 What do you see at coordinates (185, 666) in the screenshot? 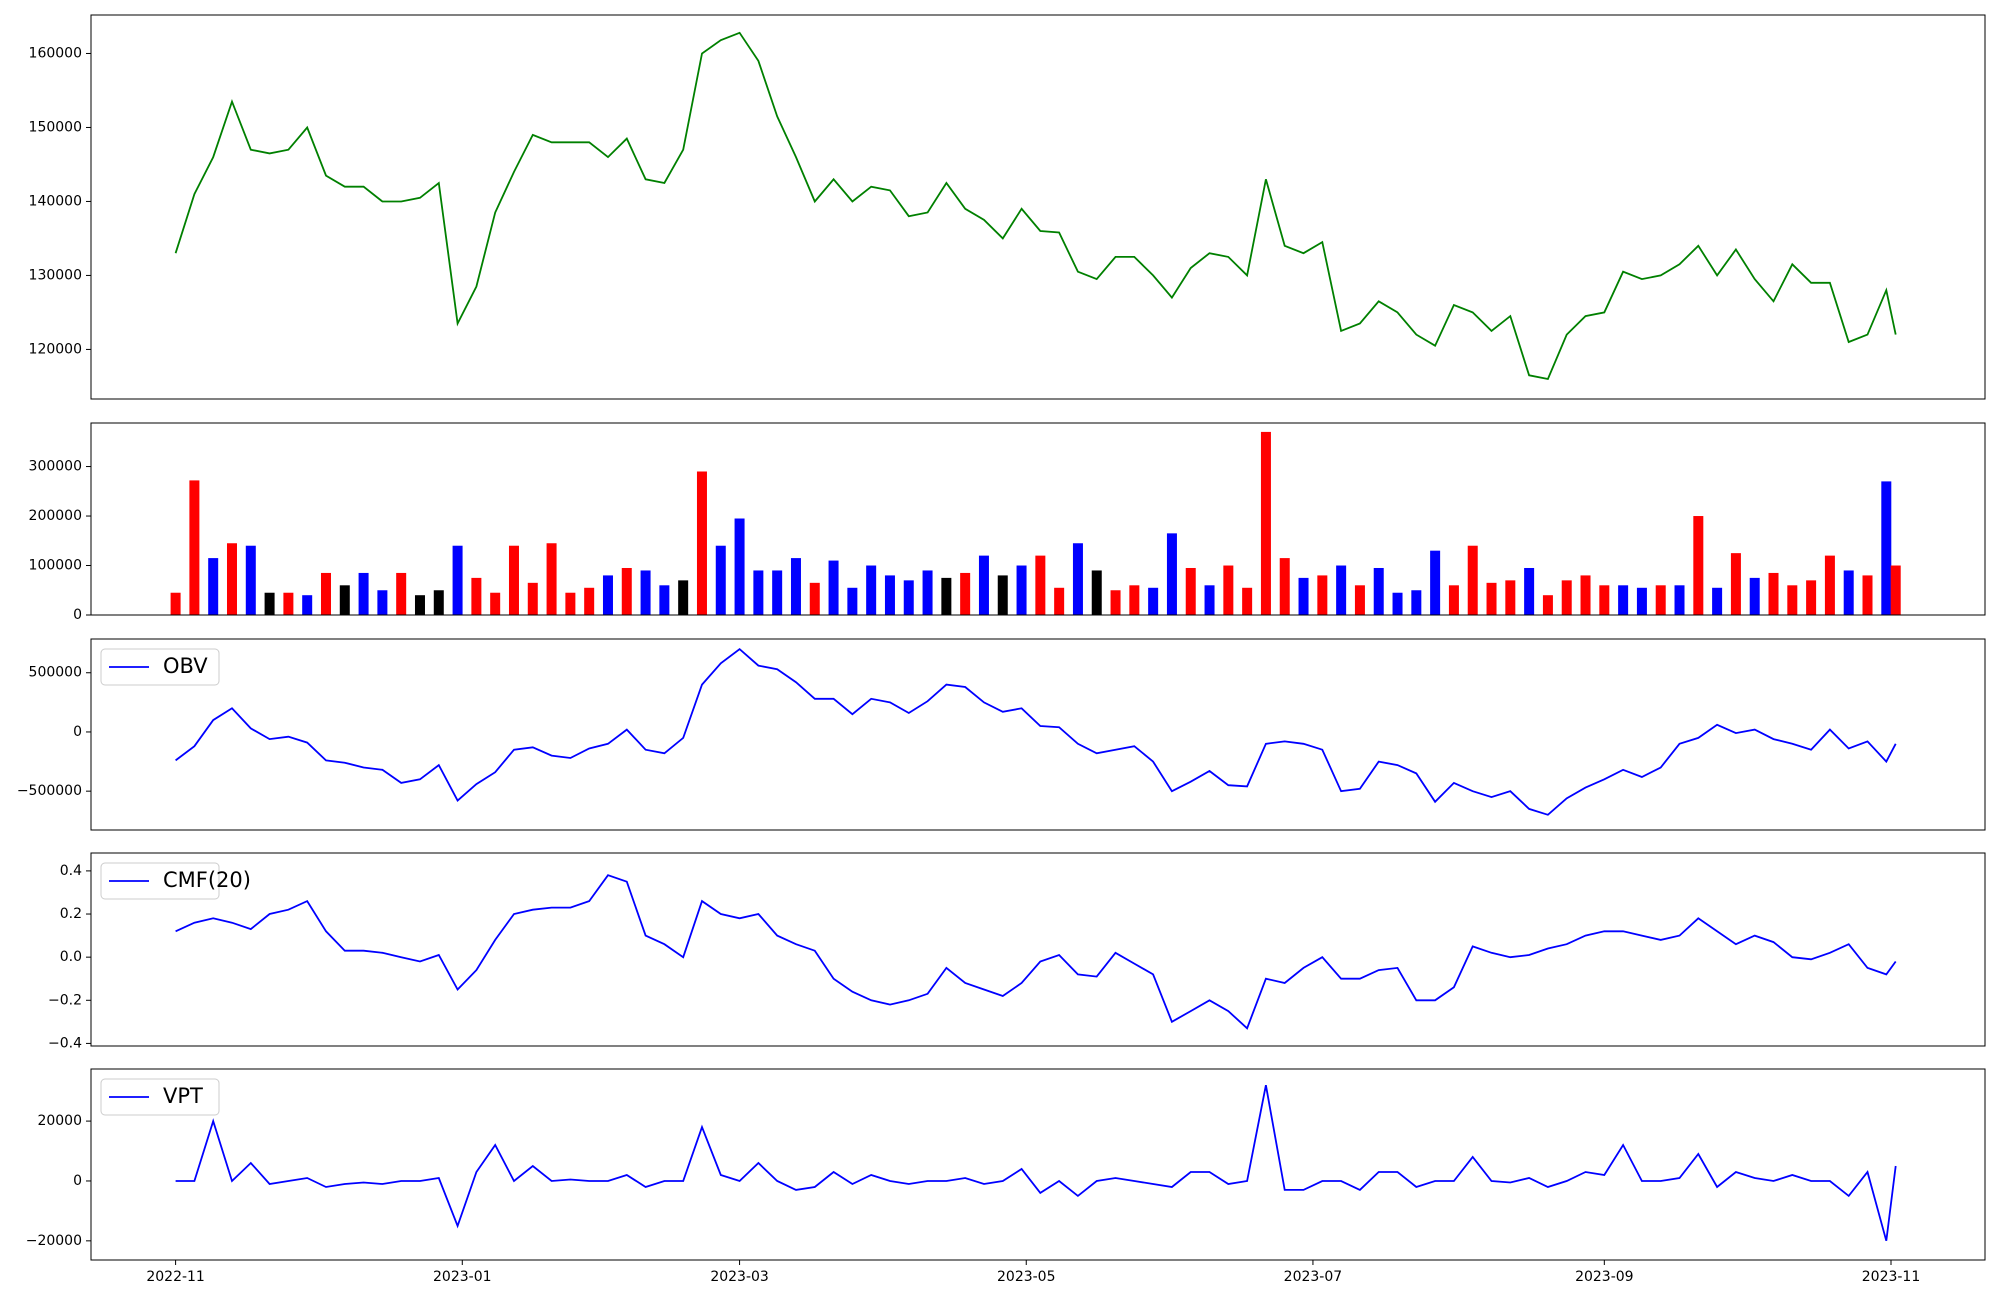
I see `legend-label: OBV` at bounding box center [185, 666].